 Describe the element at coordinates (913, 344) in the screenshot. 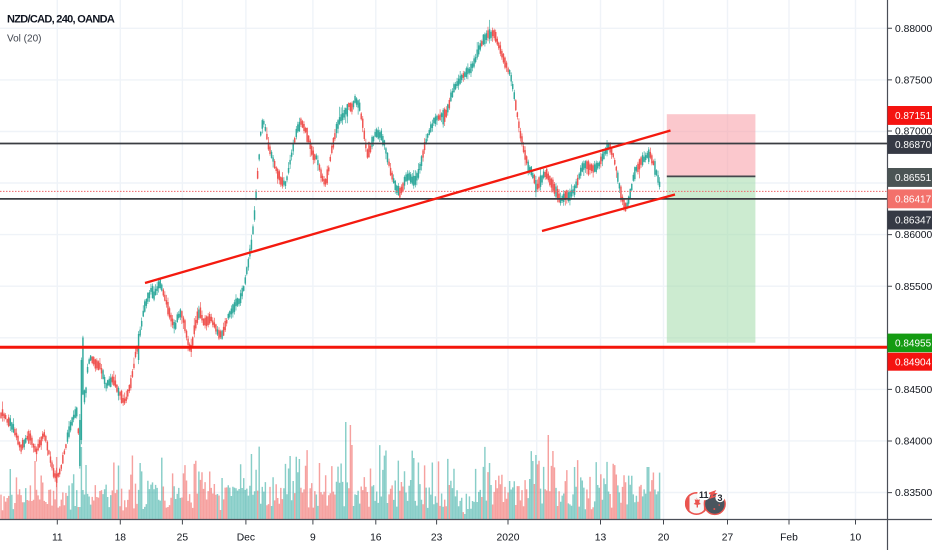

I see `svg-text: 0.84955` at that location.